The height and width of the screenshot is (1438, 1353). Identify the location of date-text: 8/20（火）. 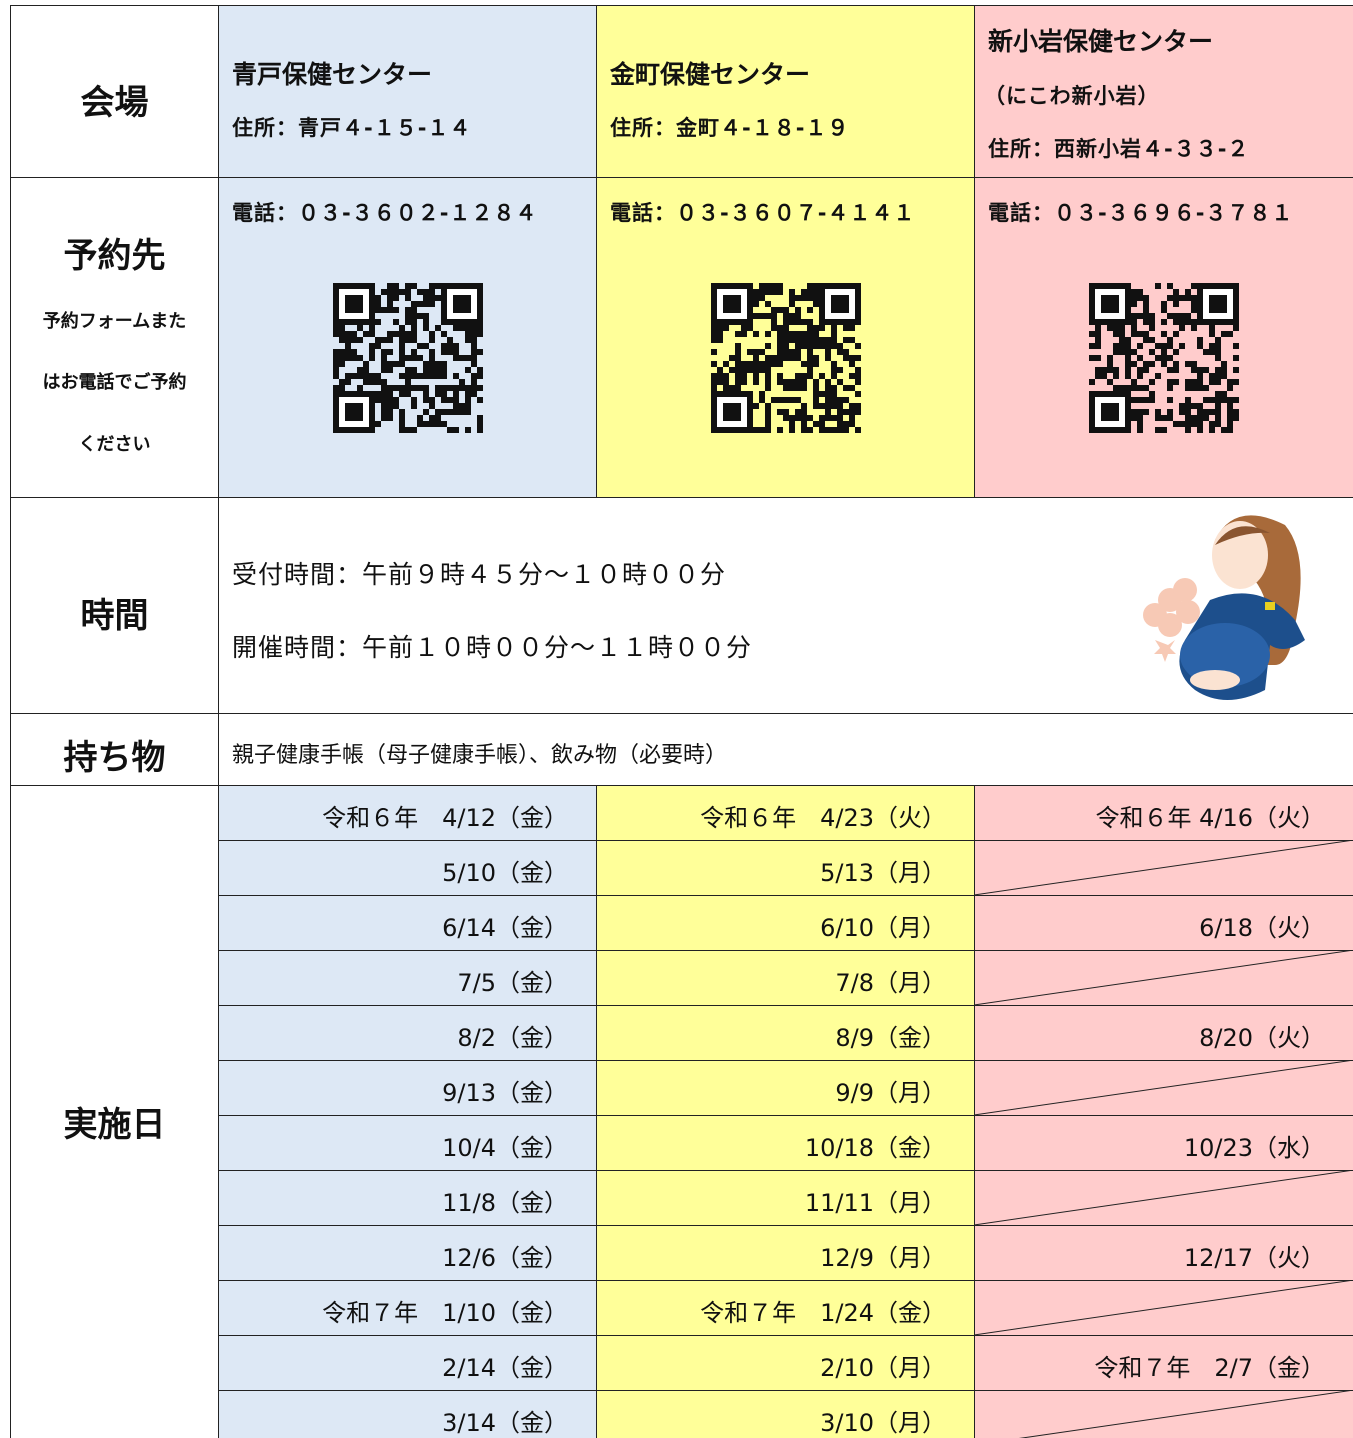
(1262, 1038).